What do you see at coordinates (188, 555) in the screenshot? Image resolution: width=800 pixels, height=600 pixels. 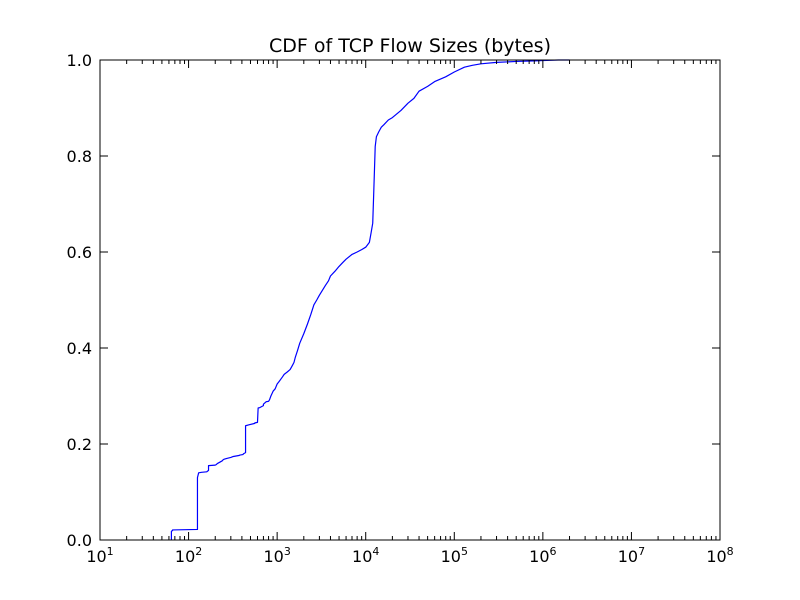 I see `x-tick-label: 10²` at bounding box center [188, 555].